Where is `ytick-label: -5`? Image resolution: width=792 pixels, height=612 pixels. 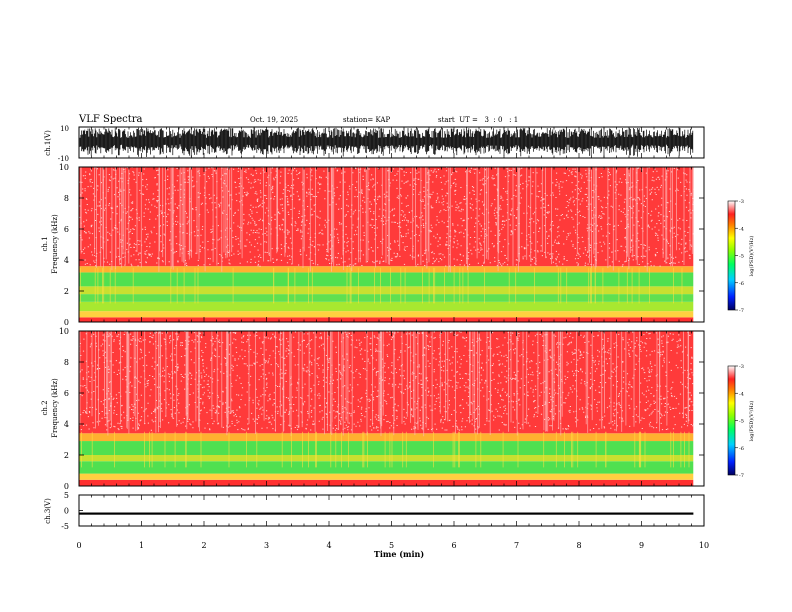
ytick-label: -5 is located at coordinates (65, 526).